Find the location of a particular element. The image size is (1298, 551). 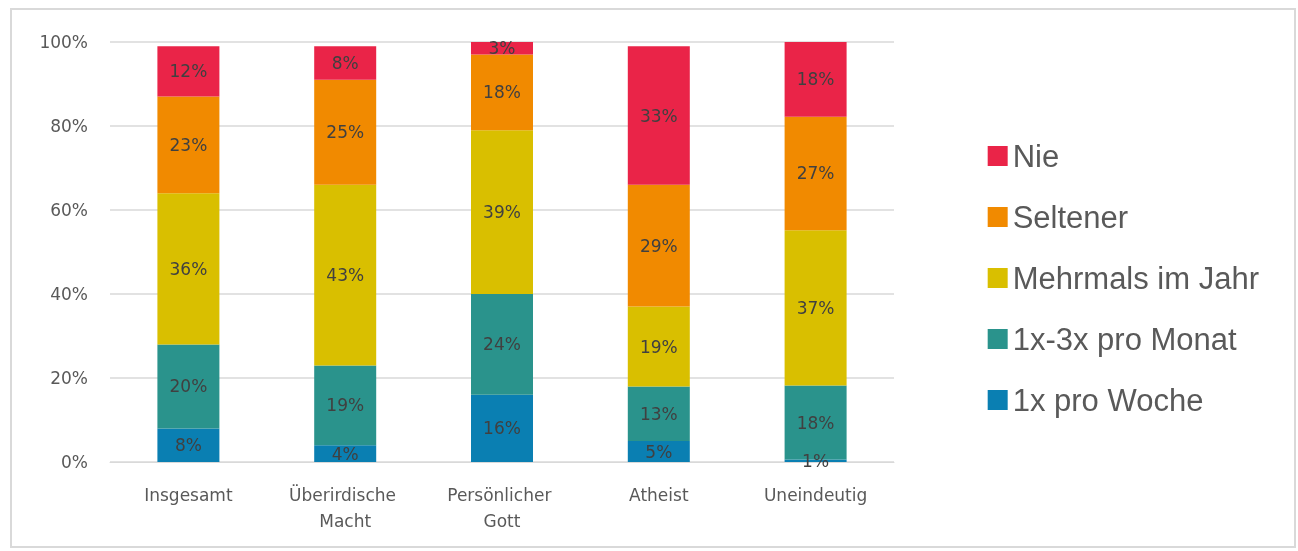

data-label: 24% is located at coordinates (502, 344).